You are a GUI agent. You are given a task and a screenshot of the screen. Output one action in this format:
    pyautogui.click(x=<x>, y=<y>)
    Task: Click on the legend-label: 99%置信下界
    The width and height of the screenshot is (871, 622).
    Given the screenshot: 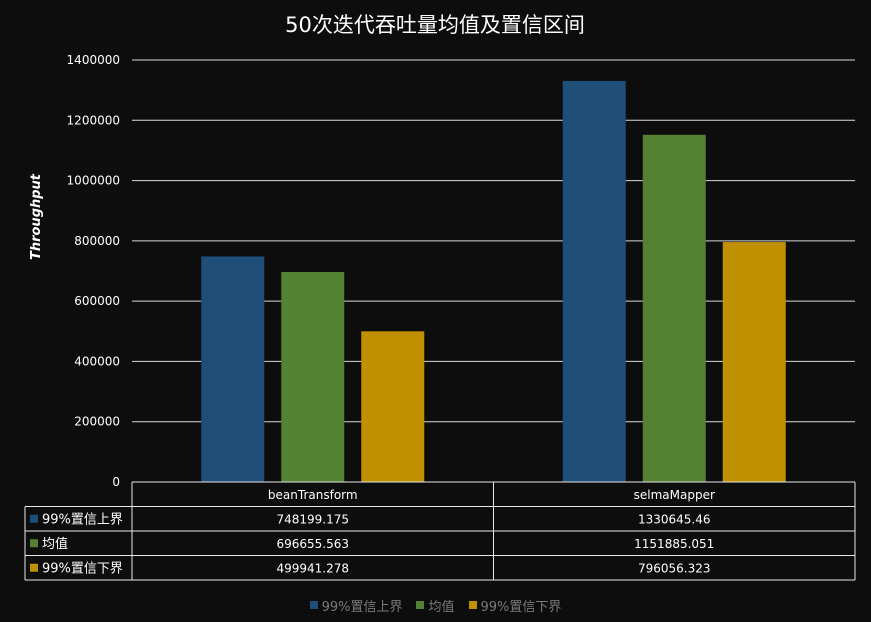 What is the action you would take?
    pyautogui.click(x=521, y=607)
    